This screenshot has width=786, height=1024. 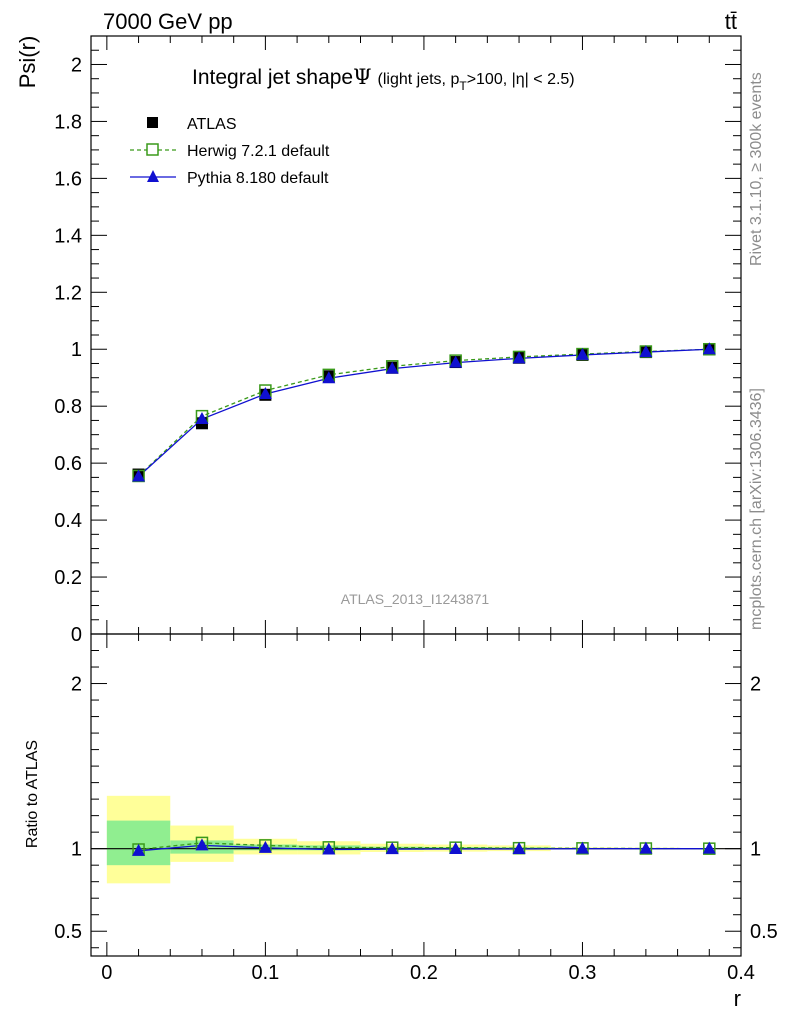 What do you see at coordinates (731, 21) in the screenshot?
I see `process-label: tt̄` at bounding box center [731, 21].